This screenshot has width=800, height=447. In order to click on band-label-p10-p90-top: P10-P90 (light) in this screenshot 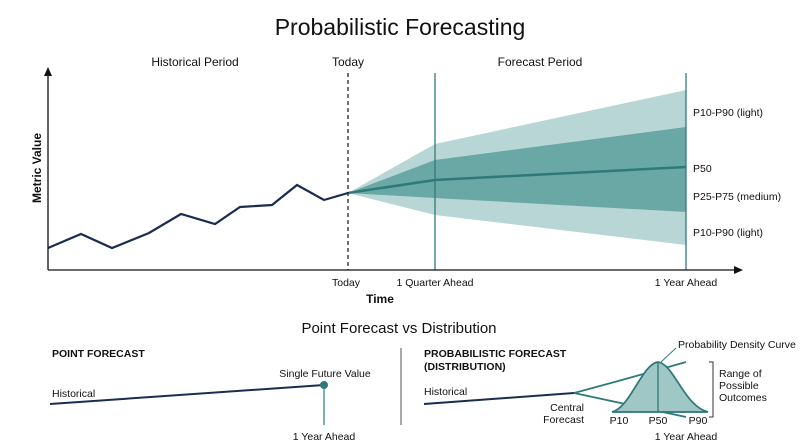, I will do `click(728, 113)`.